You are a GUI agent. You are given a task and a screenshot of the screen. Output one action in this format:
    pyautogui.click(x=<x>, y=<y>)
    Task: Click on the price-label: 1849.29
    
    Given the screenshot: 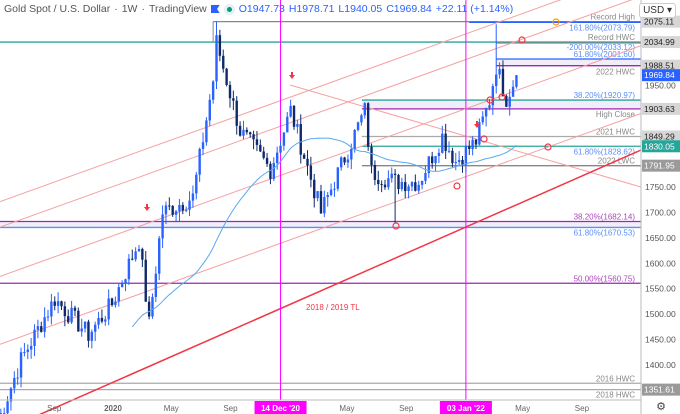 What is the action you would take?
    pyautogui.click(x=659, y=137)
    